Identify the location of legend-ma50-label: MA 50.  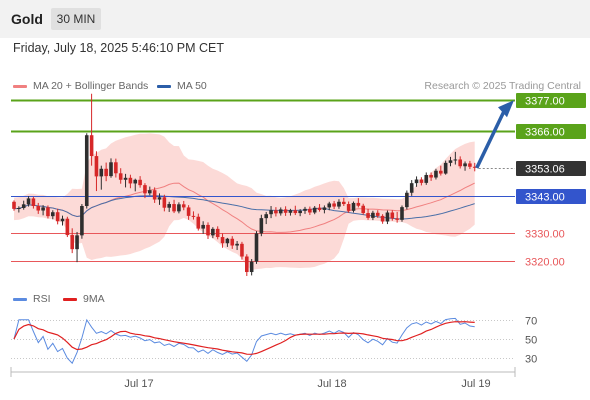
(192, 86).